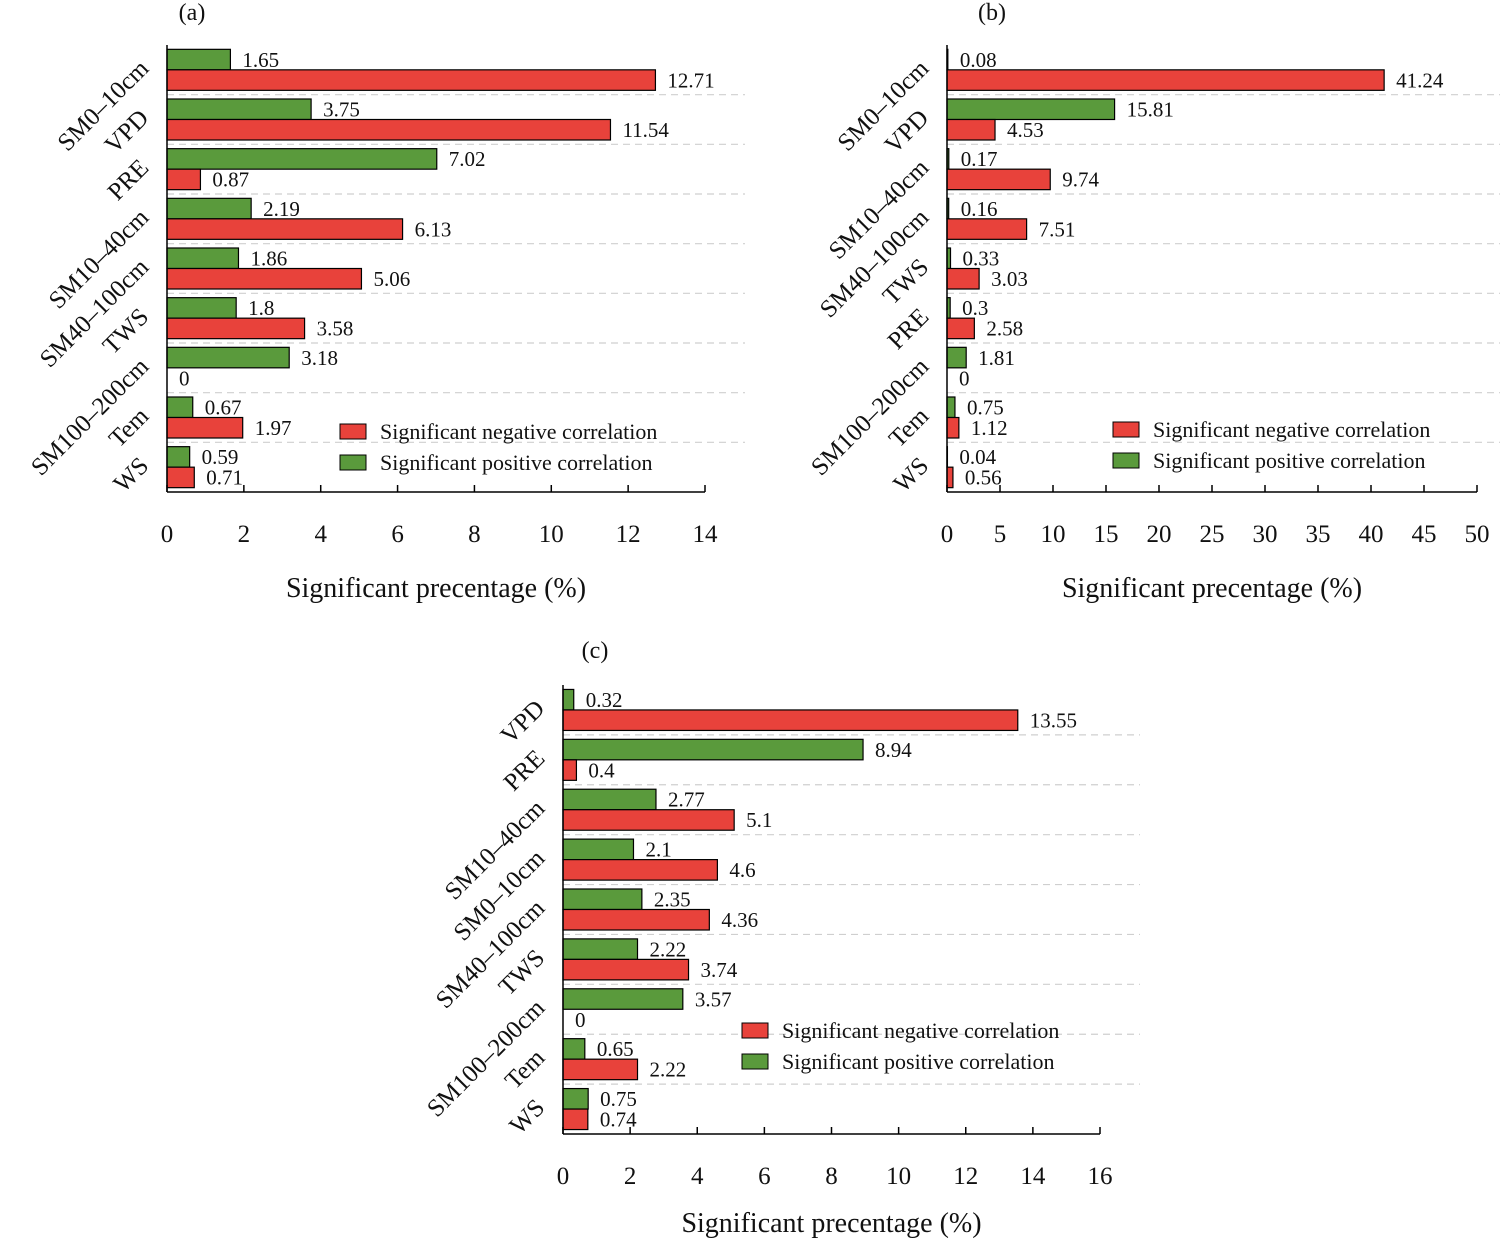  What do you see at coordinates (1265, 534) in the screenshot?
I see `x-tick-label: 30` at bounding box center [1265, 534].